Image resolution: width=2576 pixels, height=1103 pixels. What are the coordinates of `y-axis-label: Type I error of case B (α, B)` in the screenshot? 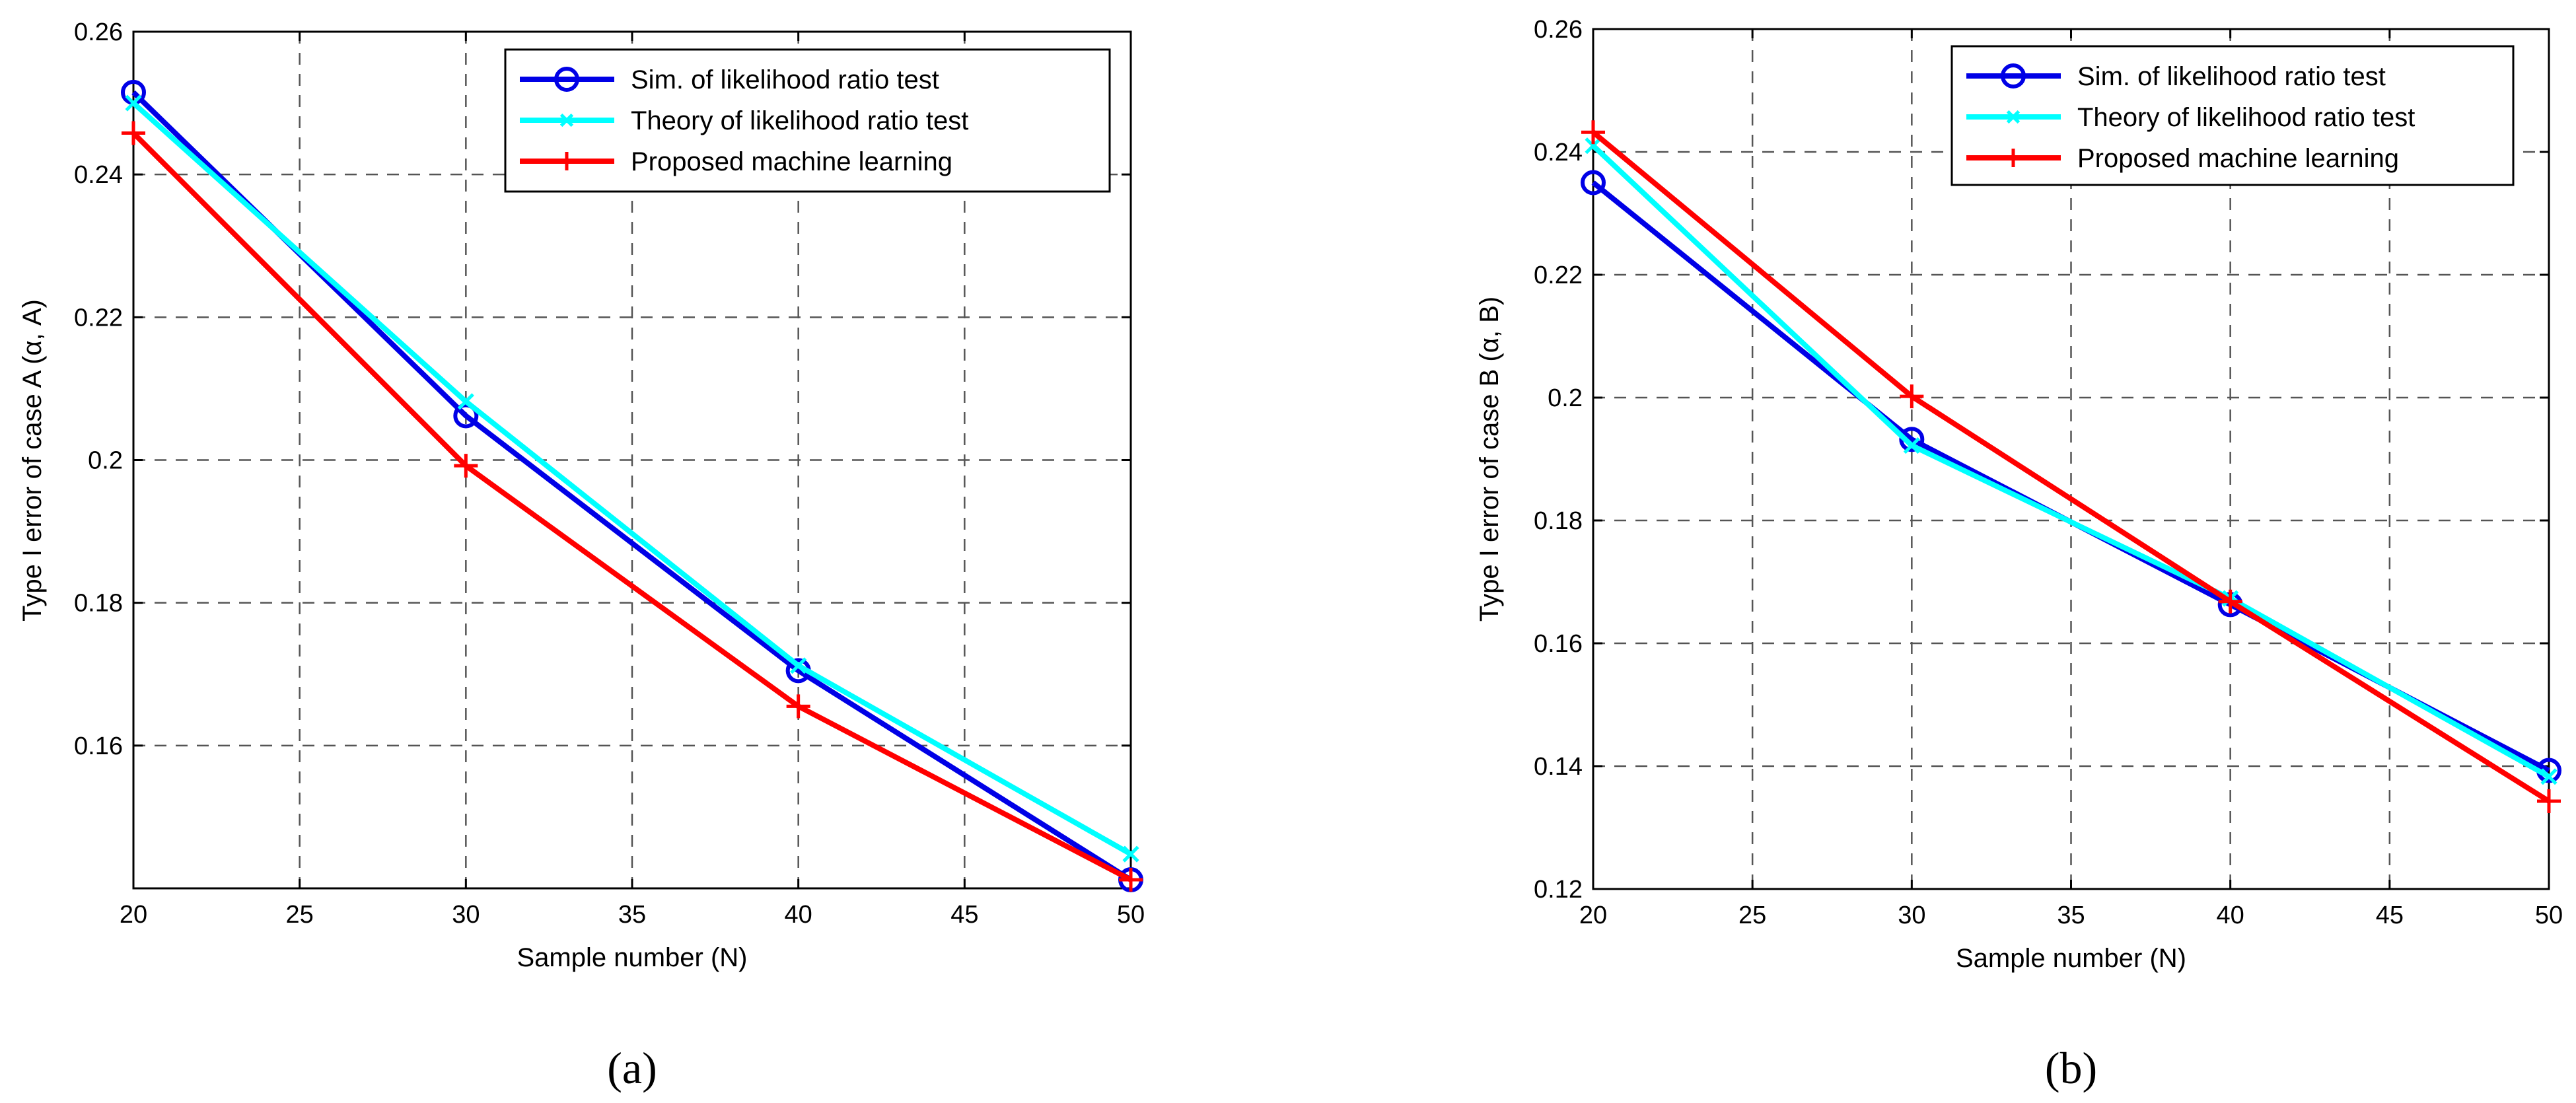 It's located at (1490, 459).